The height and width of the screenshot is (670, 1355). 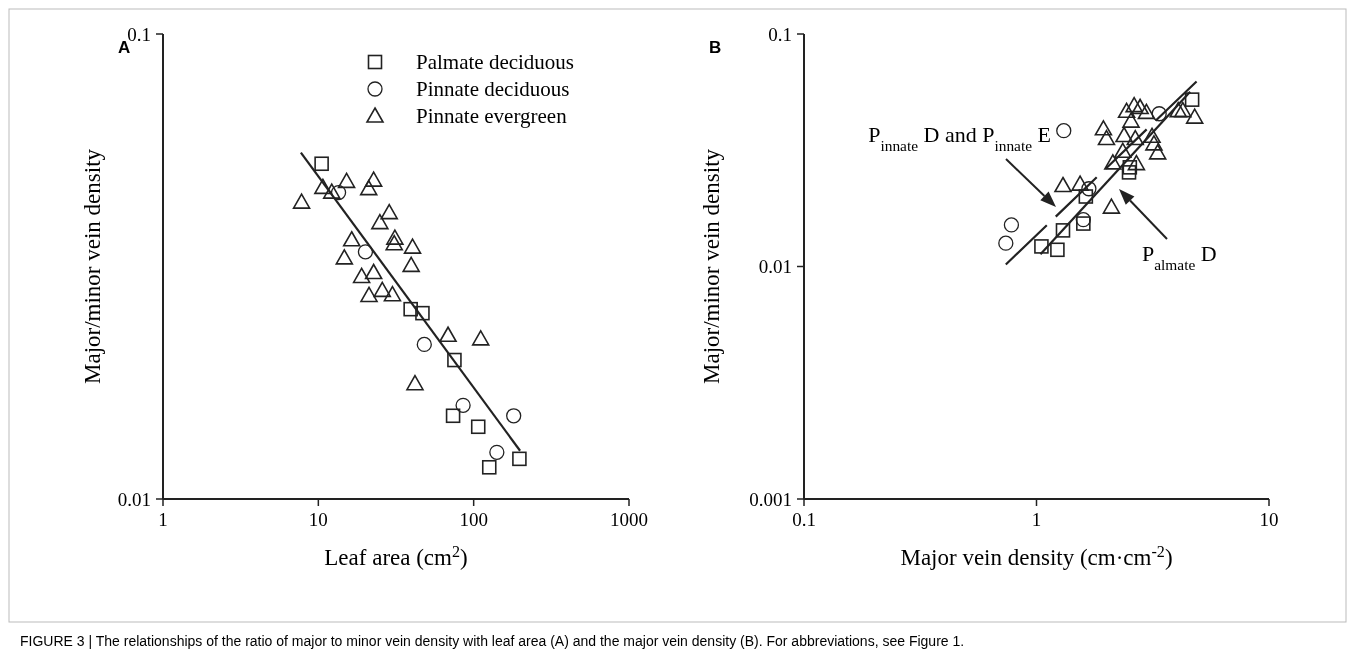 I want to click on legend-label: Pinnate deciduous, so click(x=493, y=89).